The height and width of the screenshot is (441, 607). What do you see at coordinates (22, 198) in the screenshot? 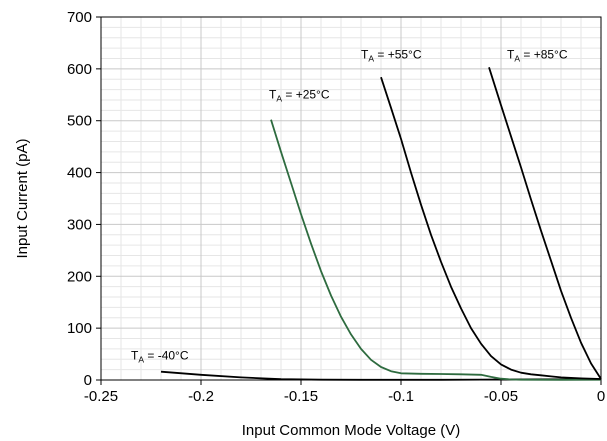
I see `y-axis-title: Input Current (pA)` at bounding box center [22, 198].